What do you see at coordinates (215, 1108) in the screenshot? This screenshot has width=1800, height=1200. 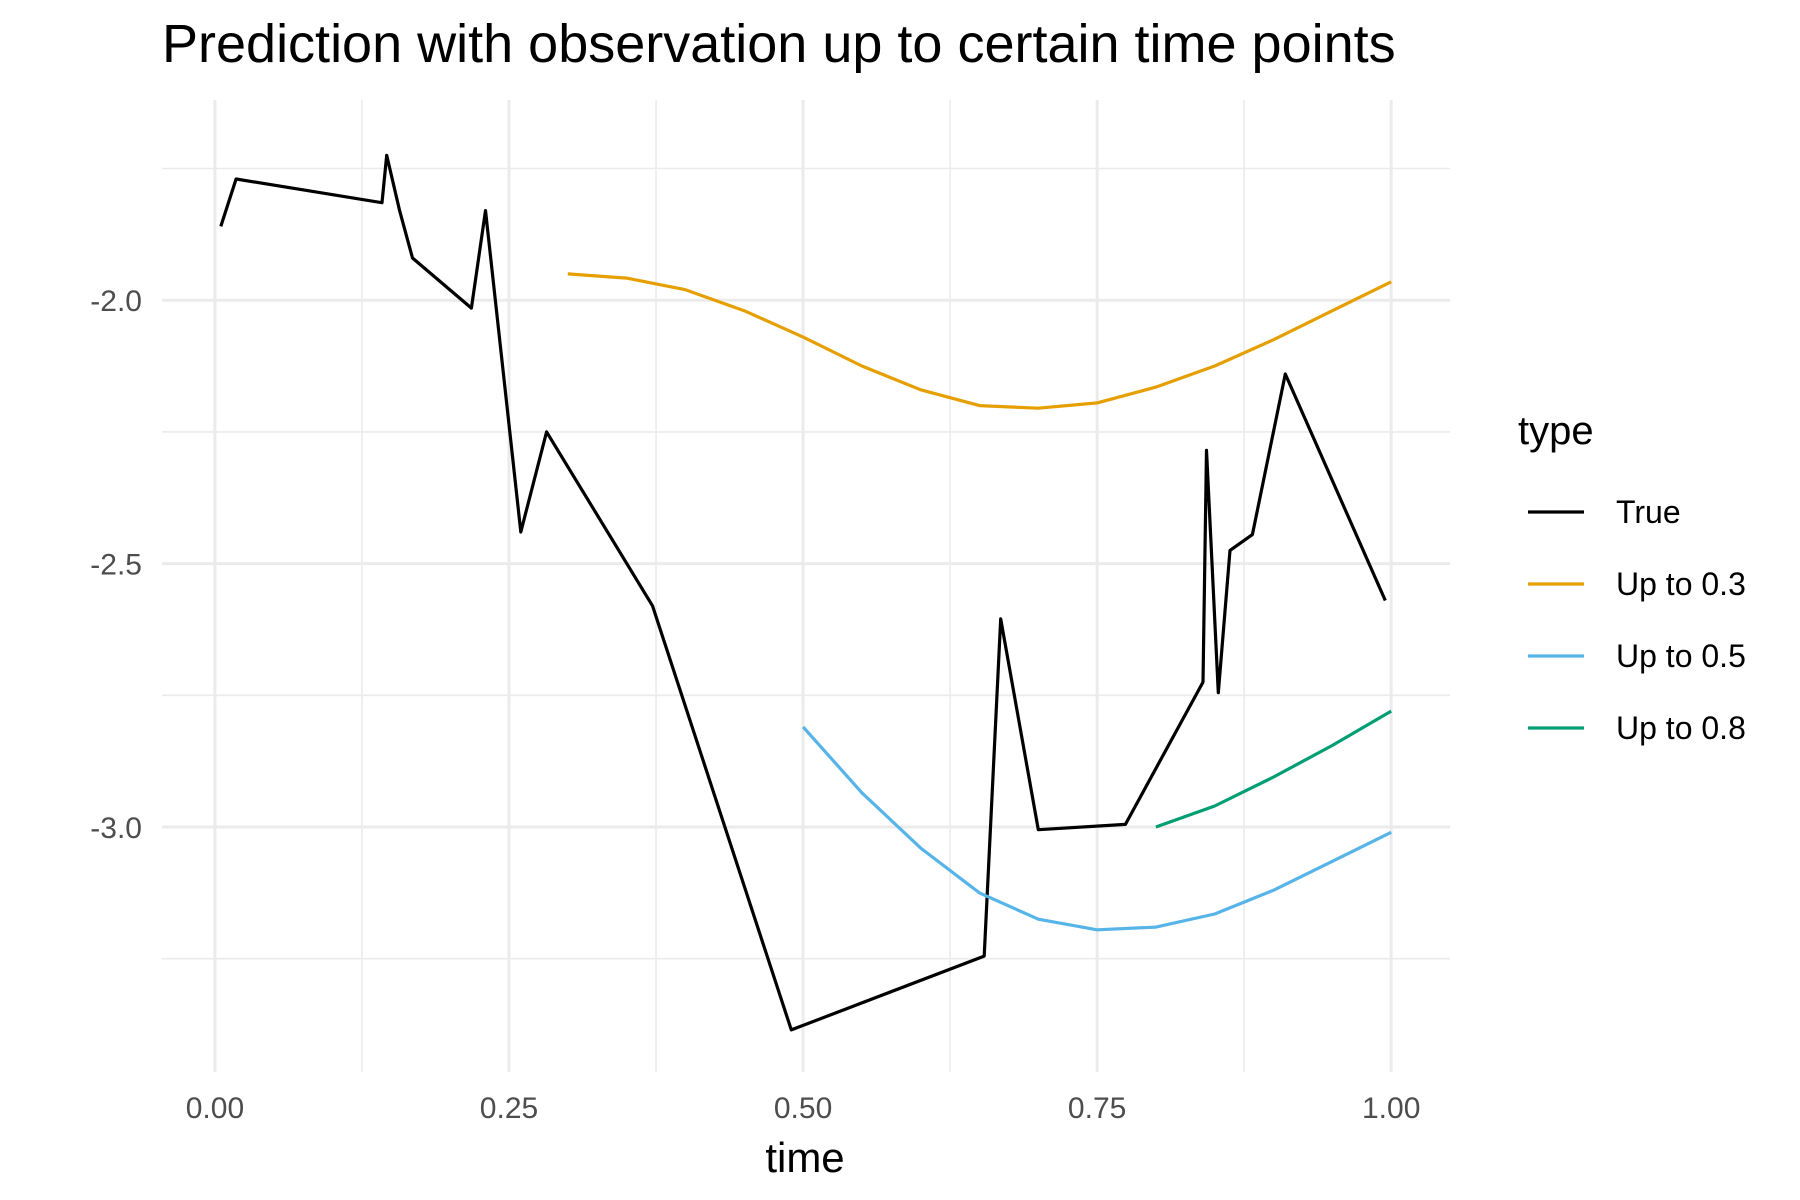 I see `x-tick-label: 0.00` at bounding box center [215, 1108].